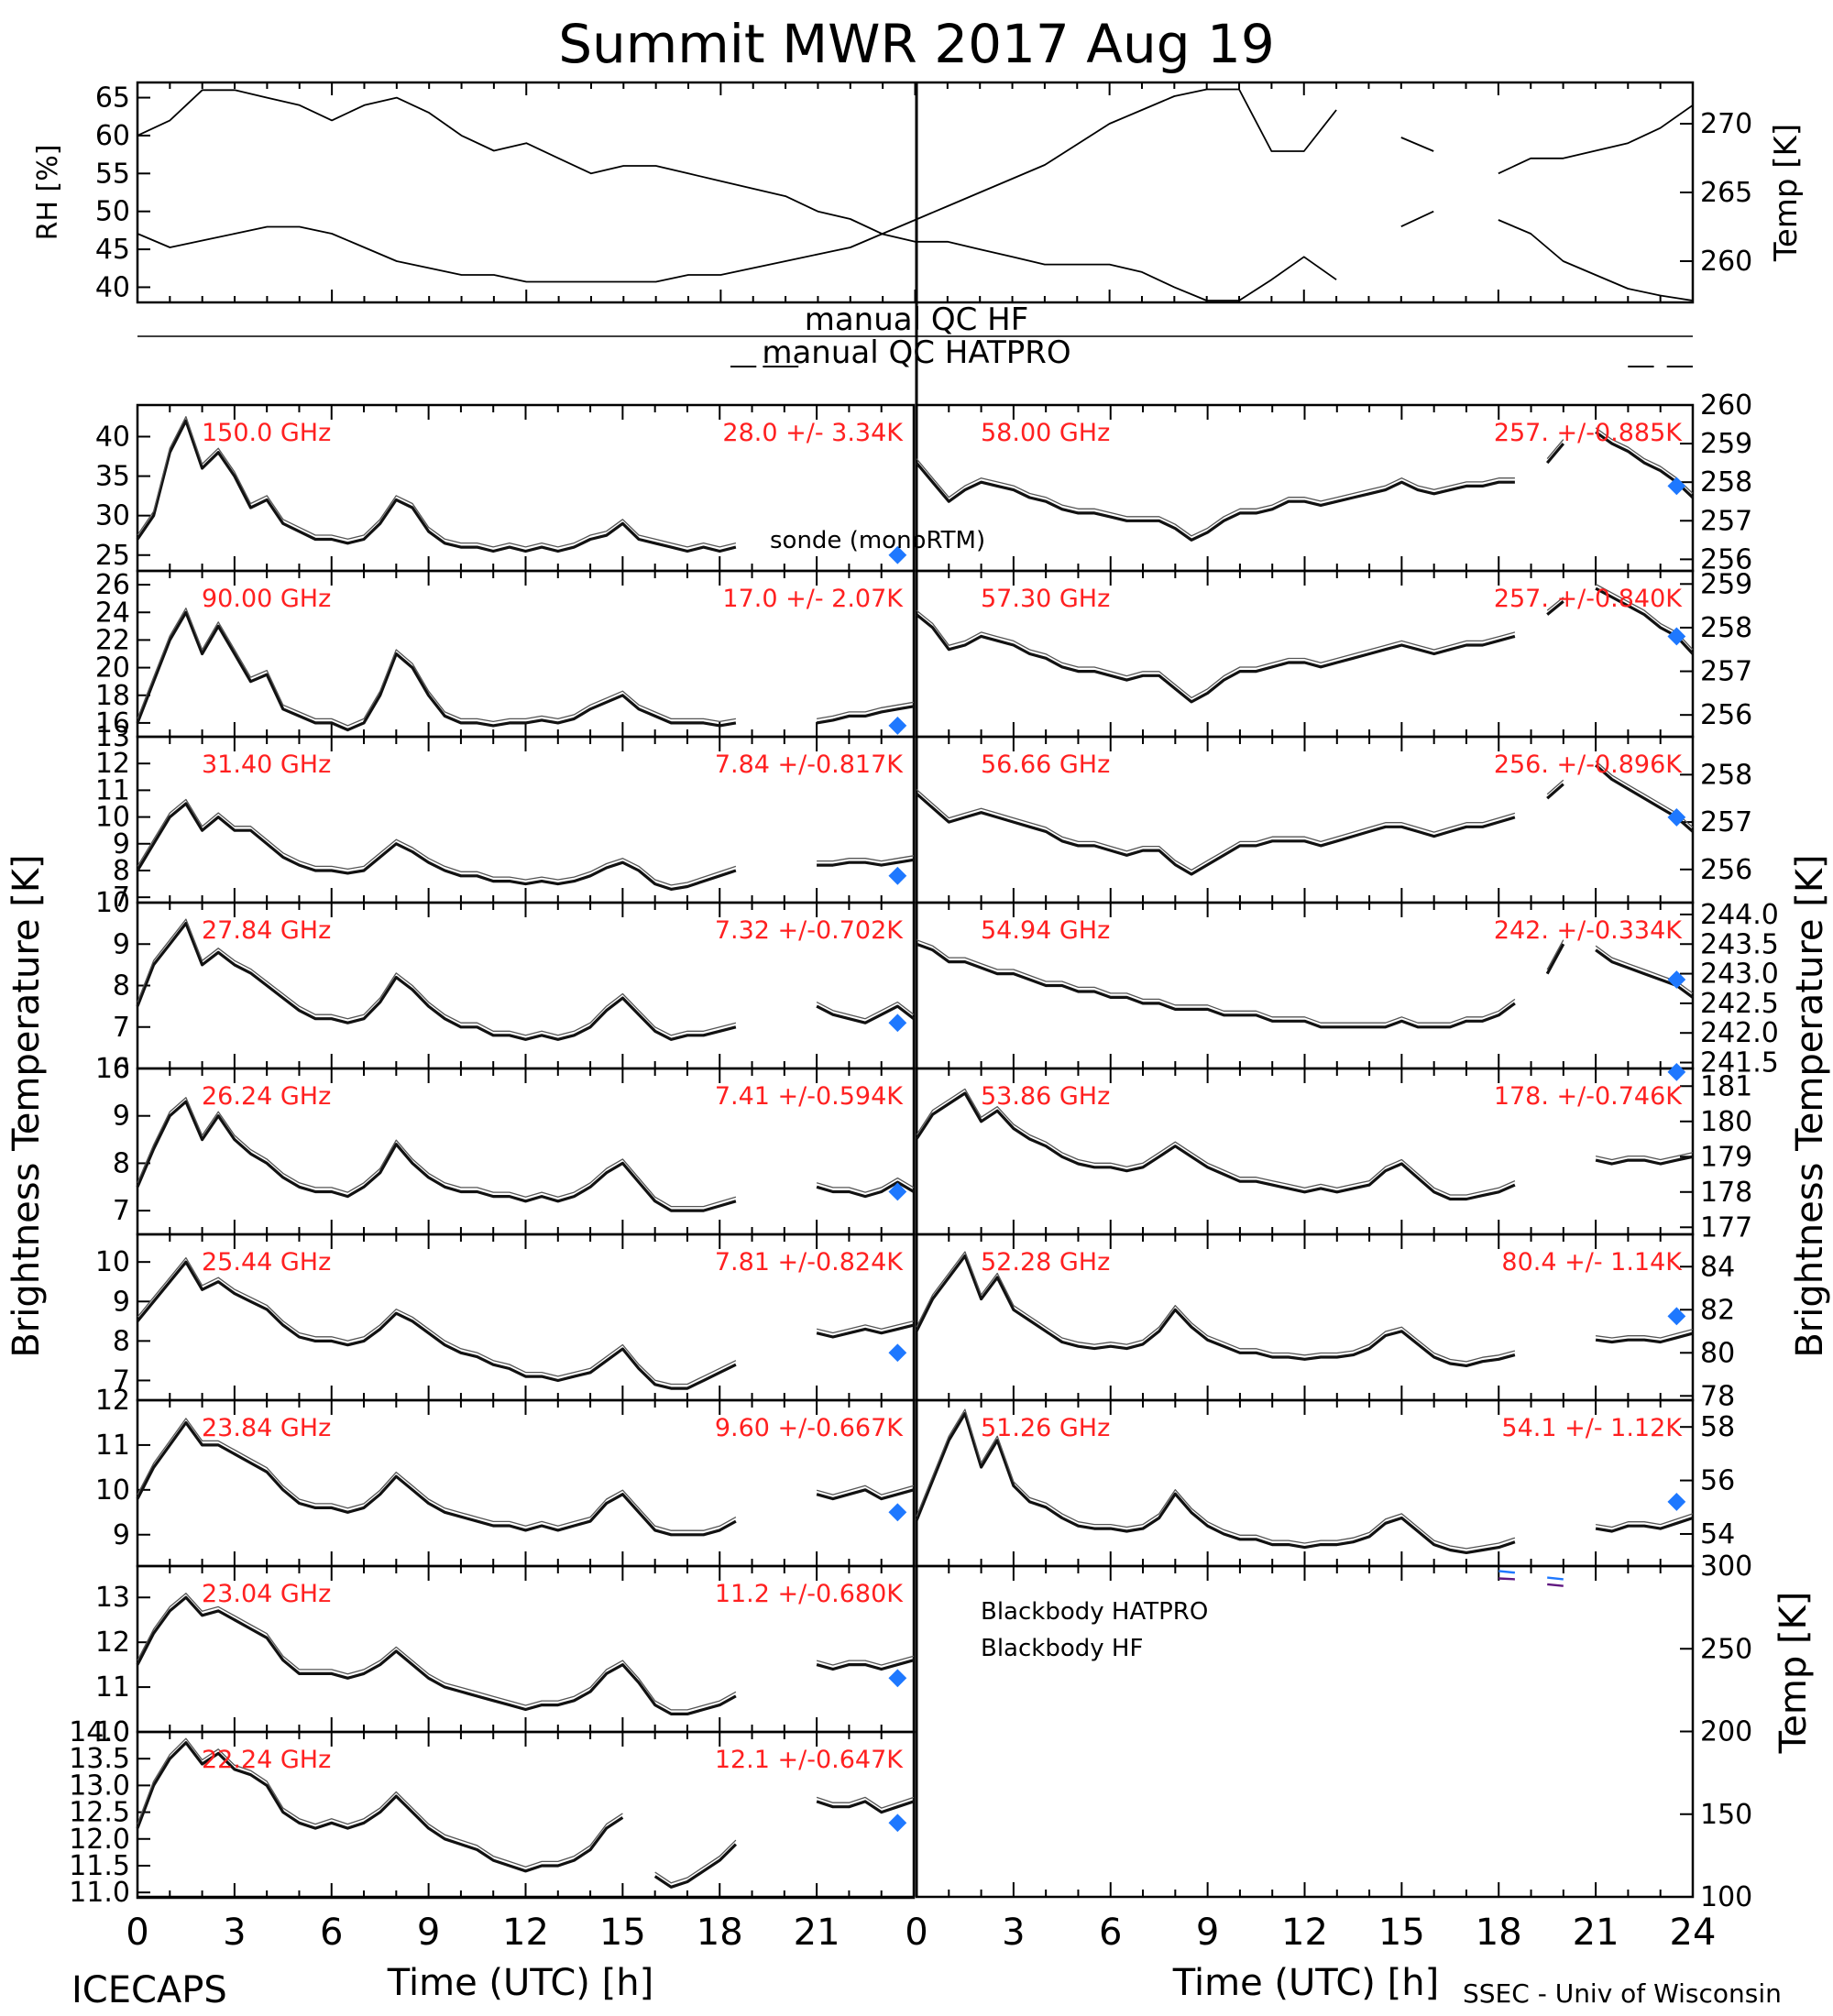 This screenshot has width=1833, height=2016. Describe the element at coordinates (1333, 819) in the screenshot. I see `bt-panel: 256 257 258 56.66 GHz 256. +/-0.896K` at that location.